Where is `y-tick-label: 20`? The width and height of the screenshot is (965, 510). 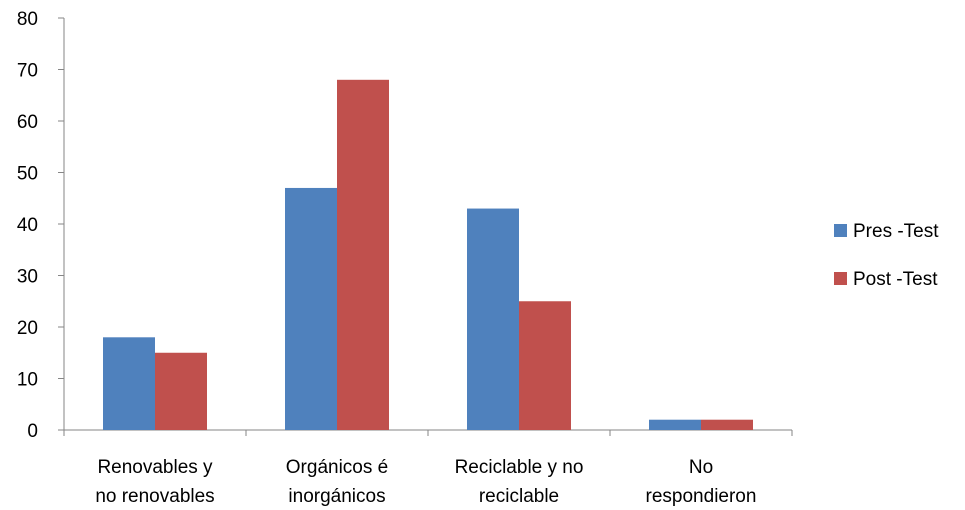
y-tick-label: 20 is located at coordinates (27, 328).